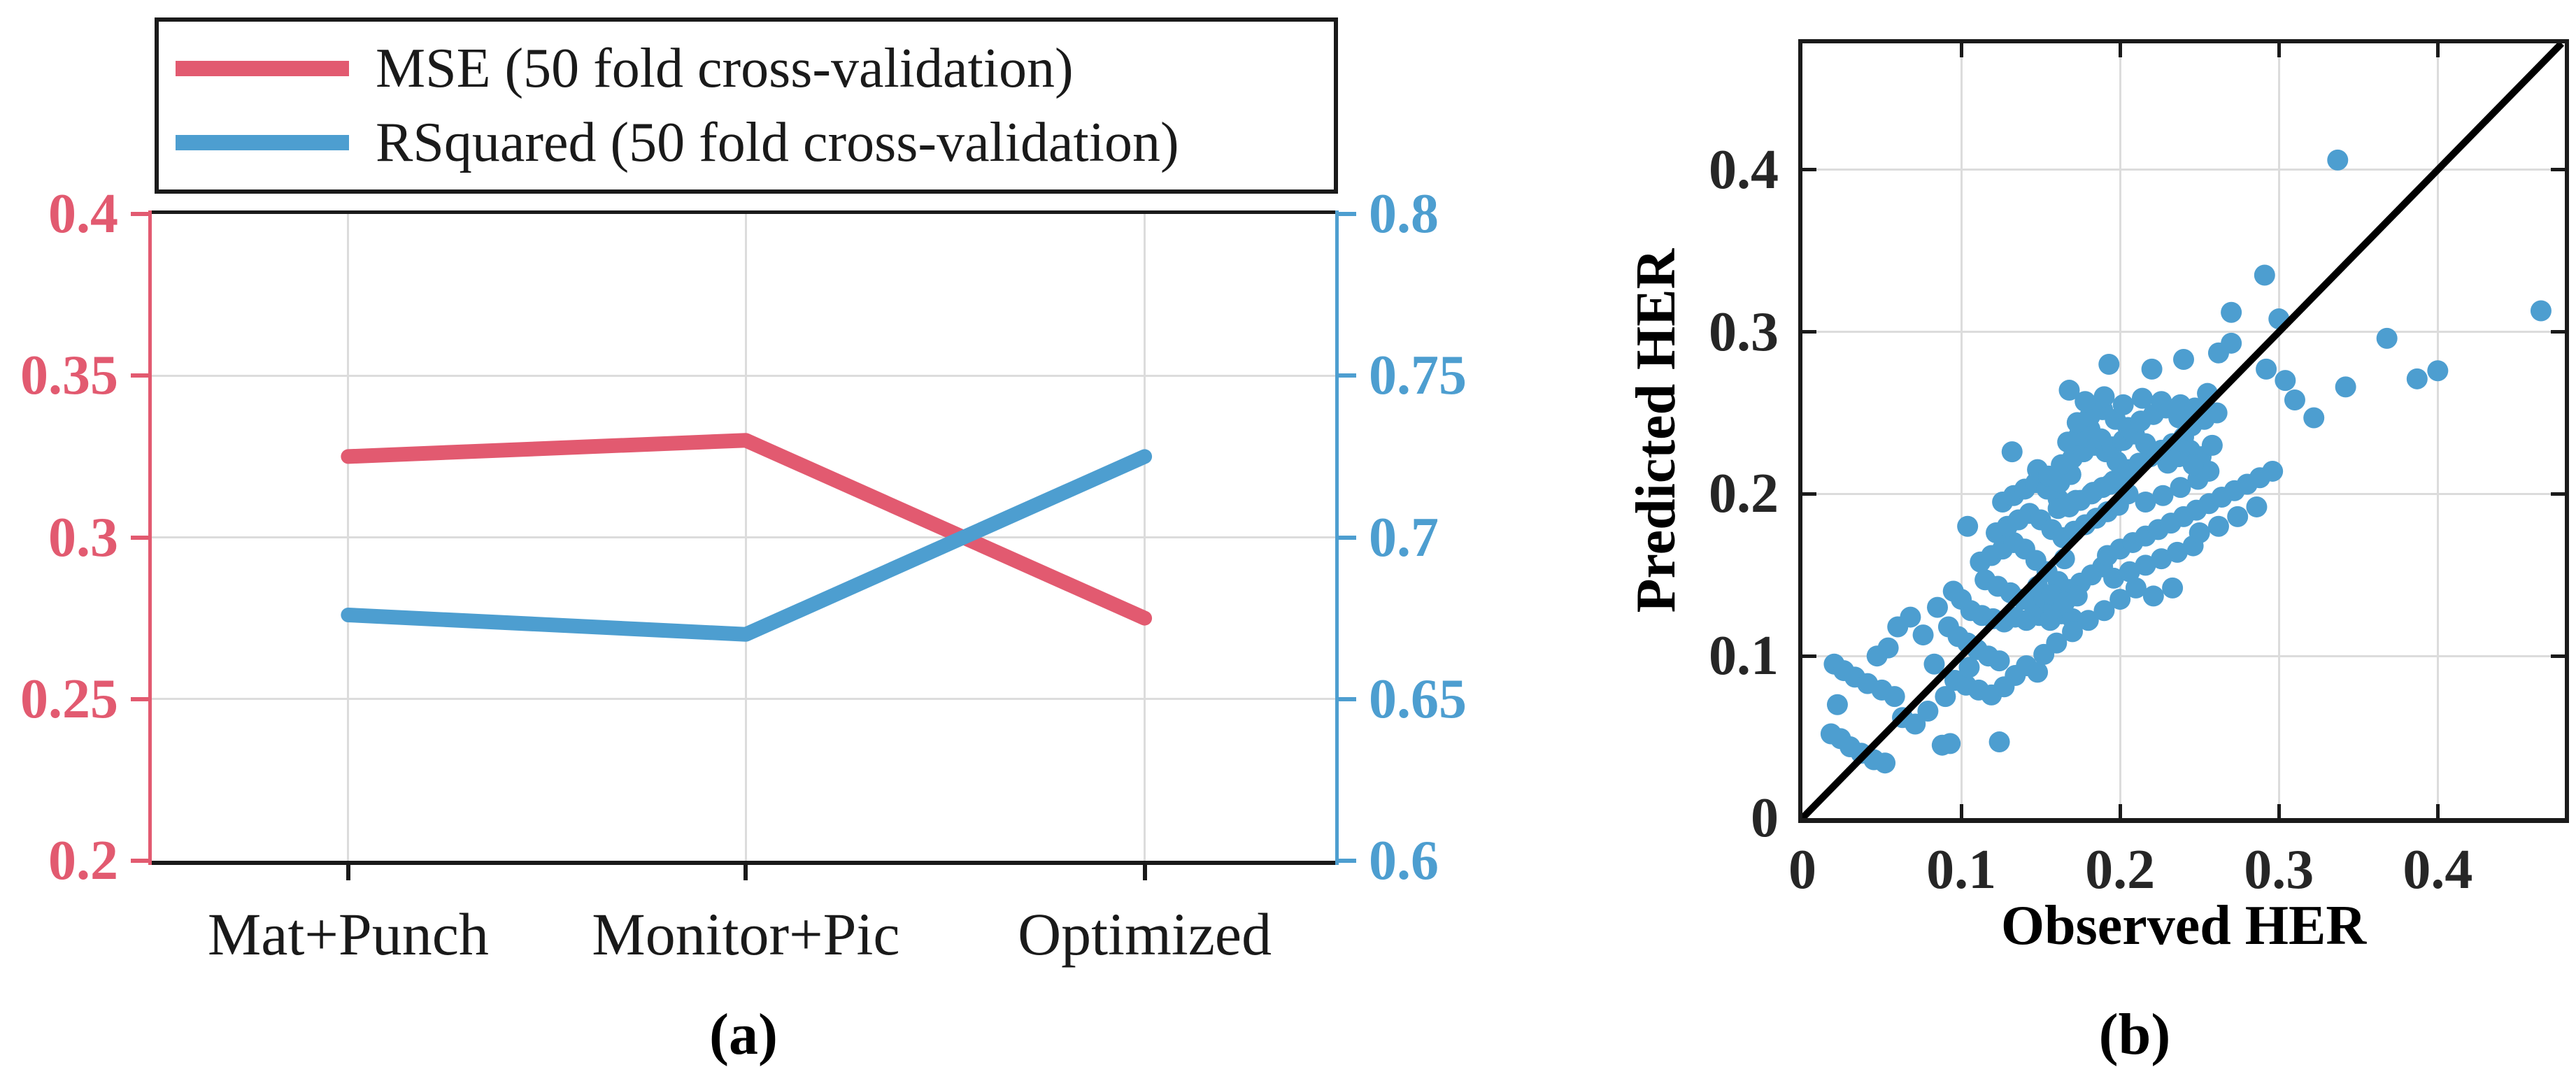  What do you see at coordinates (1800, 431) in the screenshot?
I see `left-spine` at bounding box center [1800, 431].